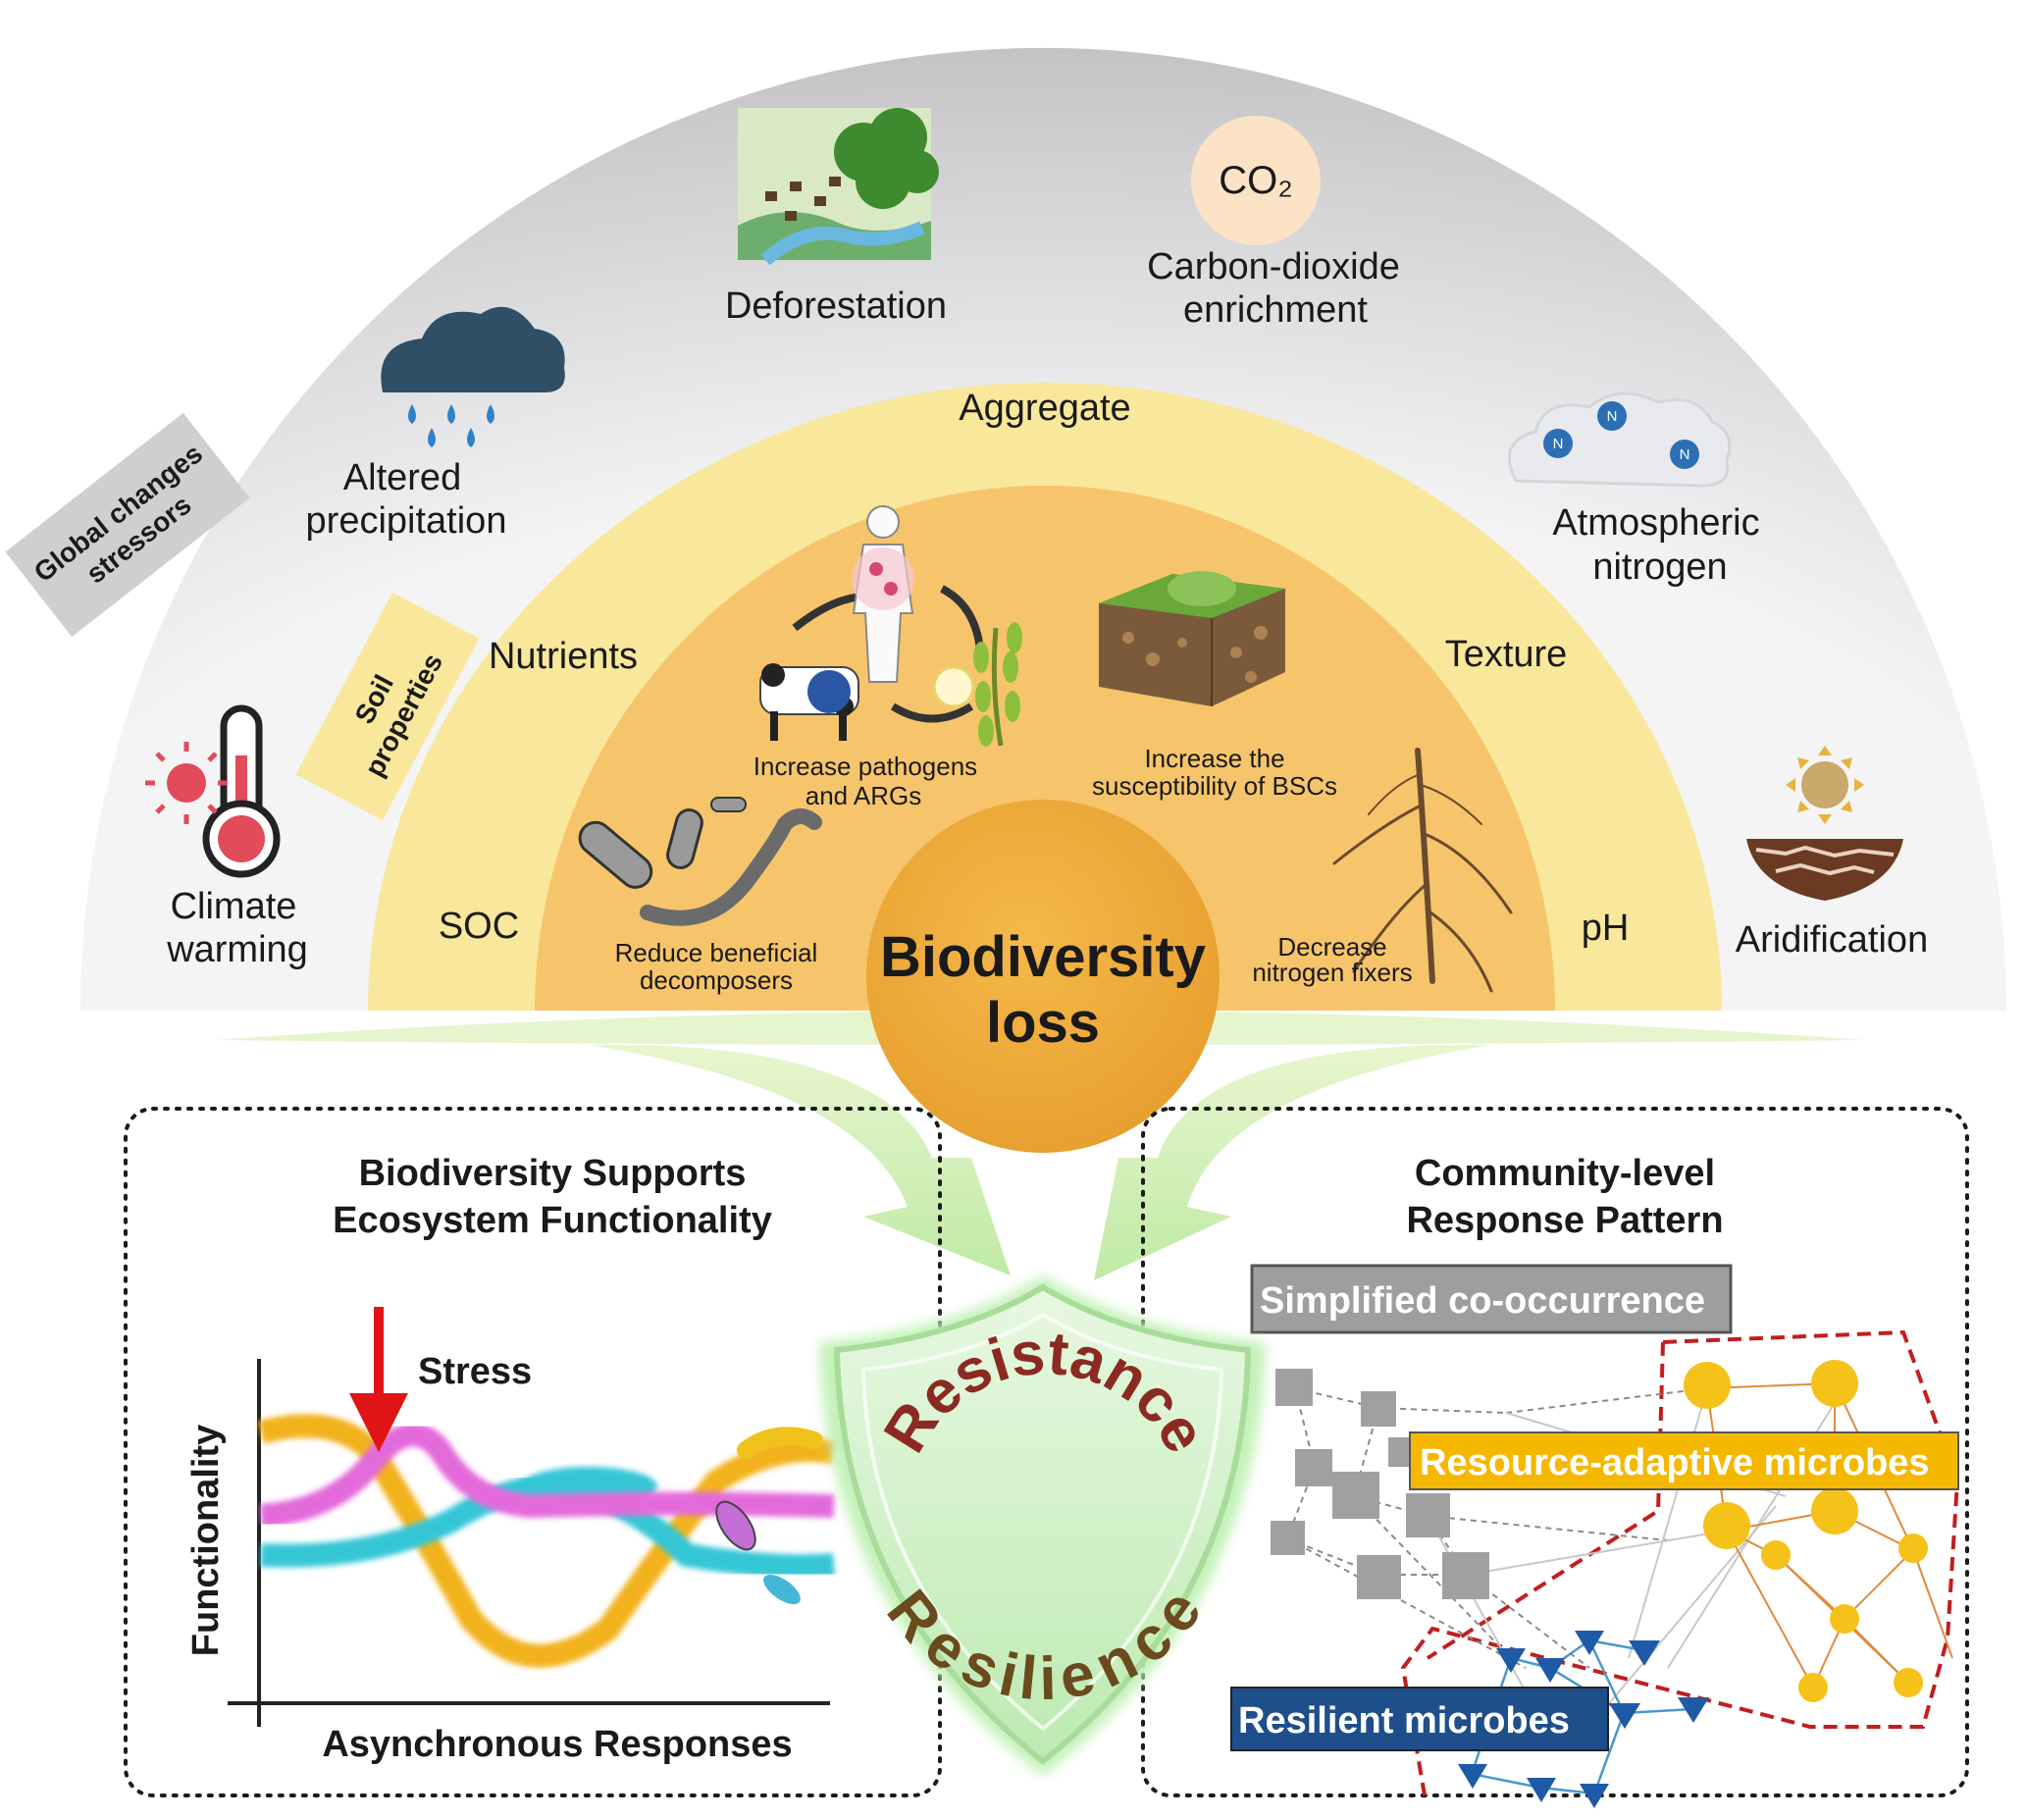  Describe the element at coordinates (1685, 454) in the screenshot. I see `nitrogen-atom-3: N` at that location.